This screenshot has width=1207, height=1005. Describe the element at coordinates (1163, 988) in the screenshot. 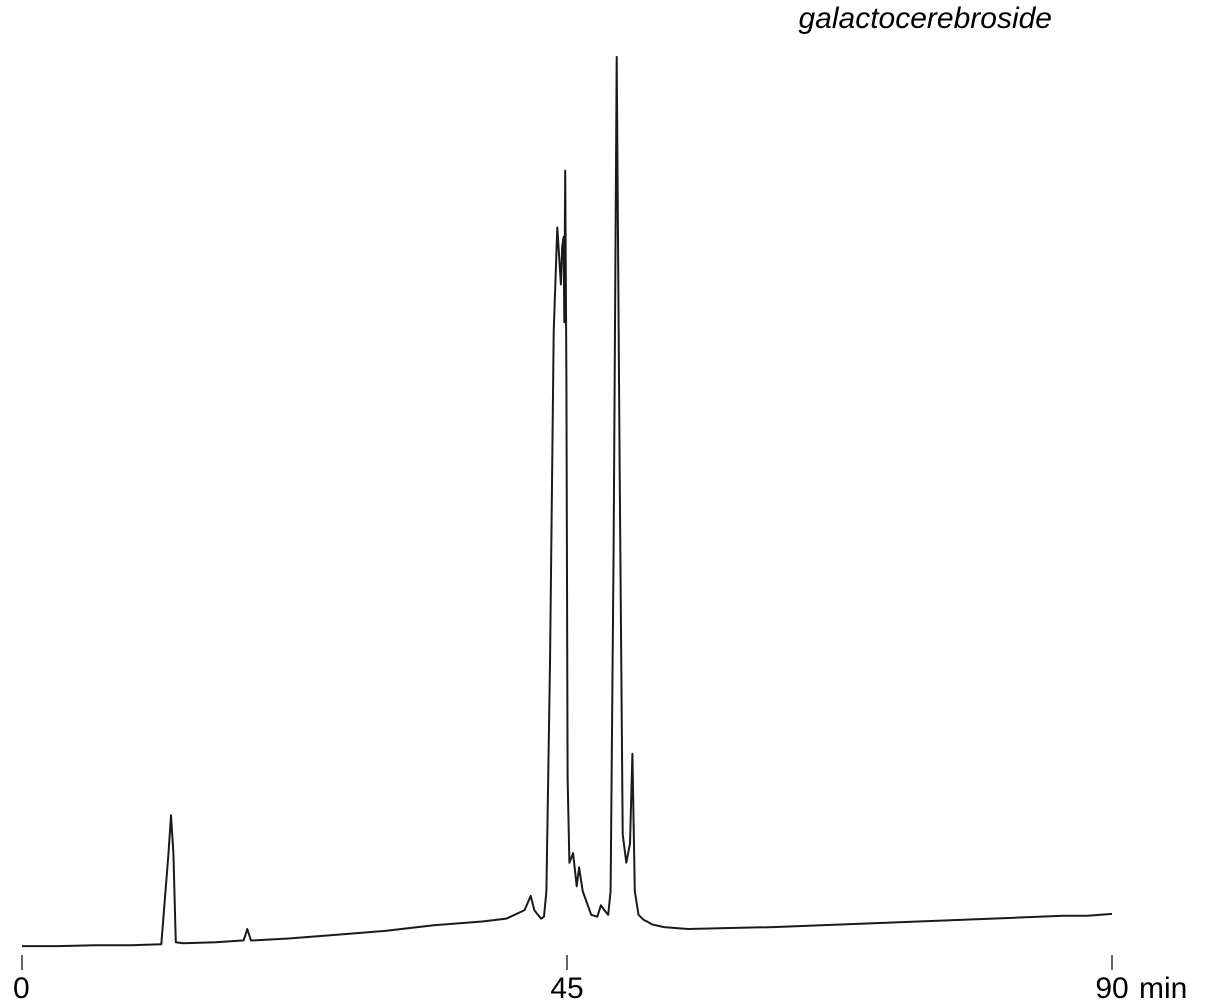

I see `x-axis-unit-label: min` at that location.